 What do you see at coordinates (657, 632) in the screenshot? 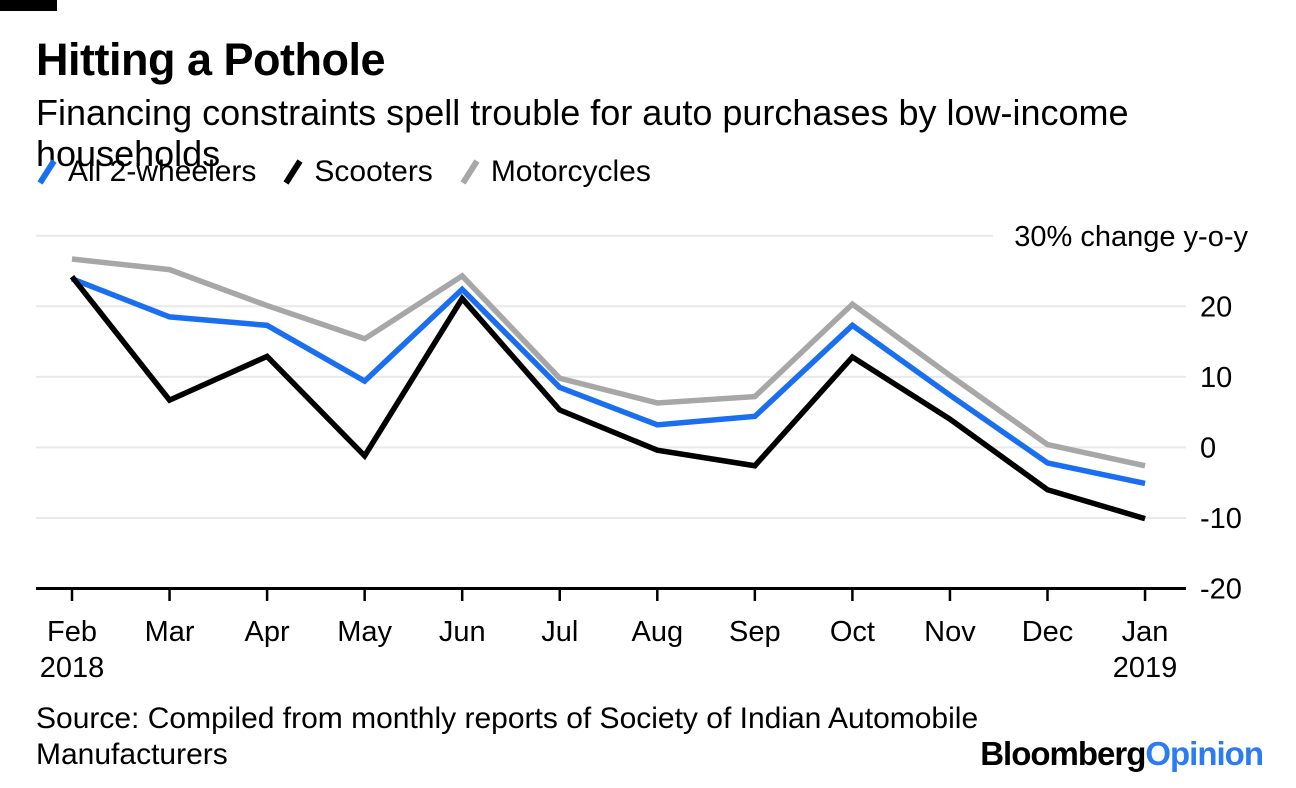
I see `x-axis-label: Aug` at bounding box center [657, 632].